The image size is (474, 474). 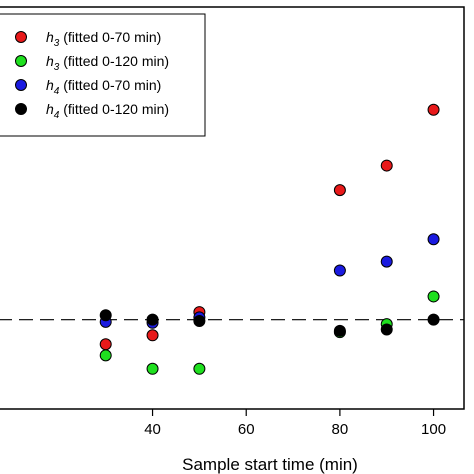 I want to click on legend-label-series-2: h3 (fitted 0-120 min), so click(x=107, y=63).